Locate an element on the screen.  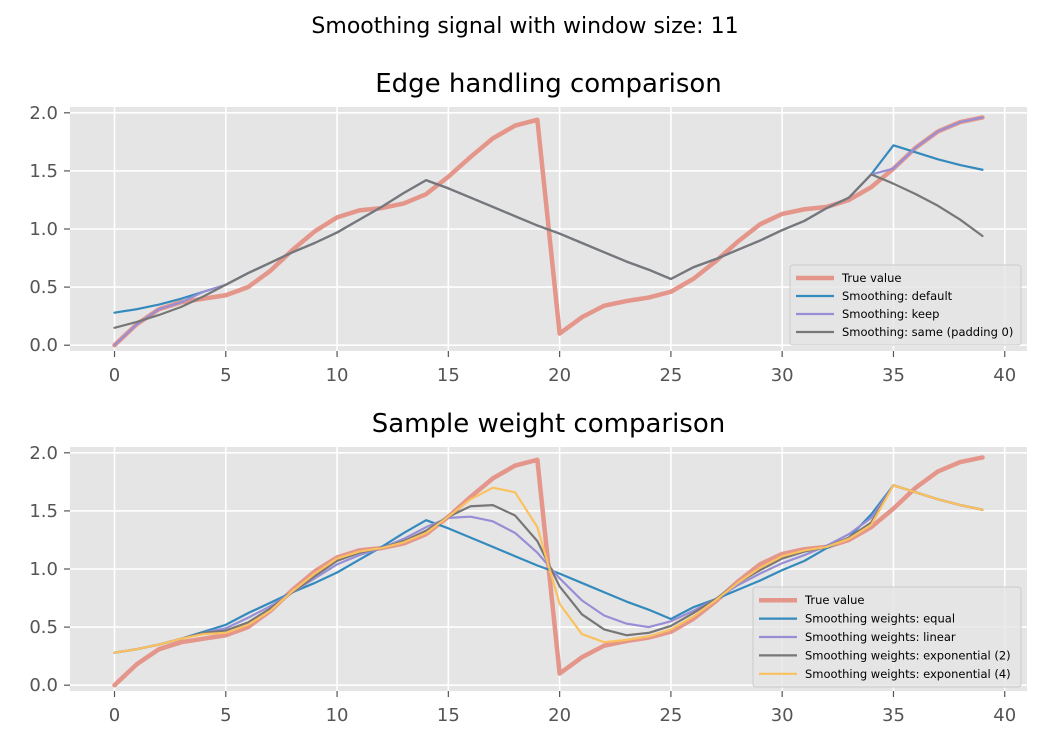
legend-label: Smoothing: default is located at coordinates (897, 296).